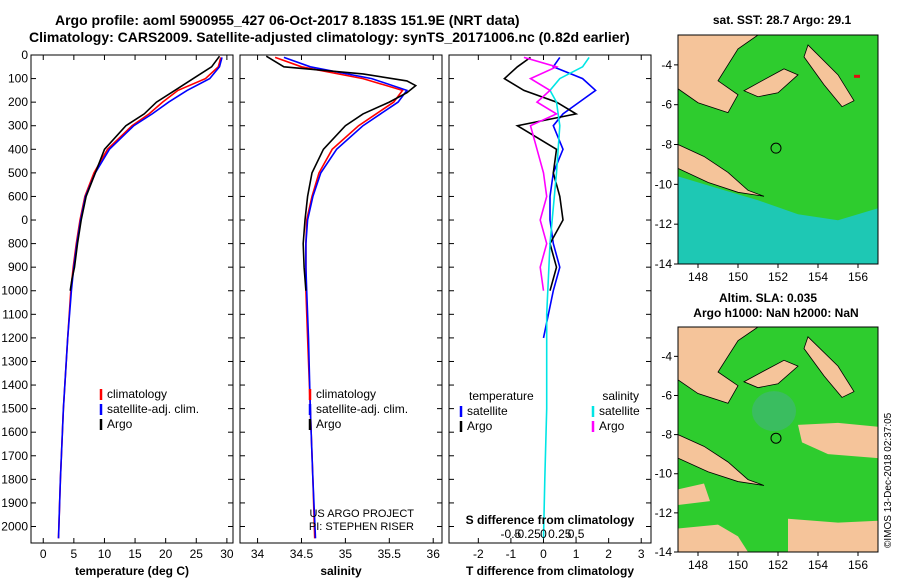  I want to click on sst-map: 148 150 152 154 156 -4 -6 -8 -10 -12 -14, so click(767, 159).